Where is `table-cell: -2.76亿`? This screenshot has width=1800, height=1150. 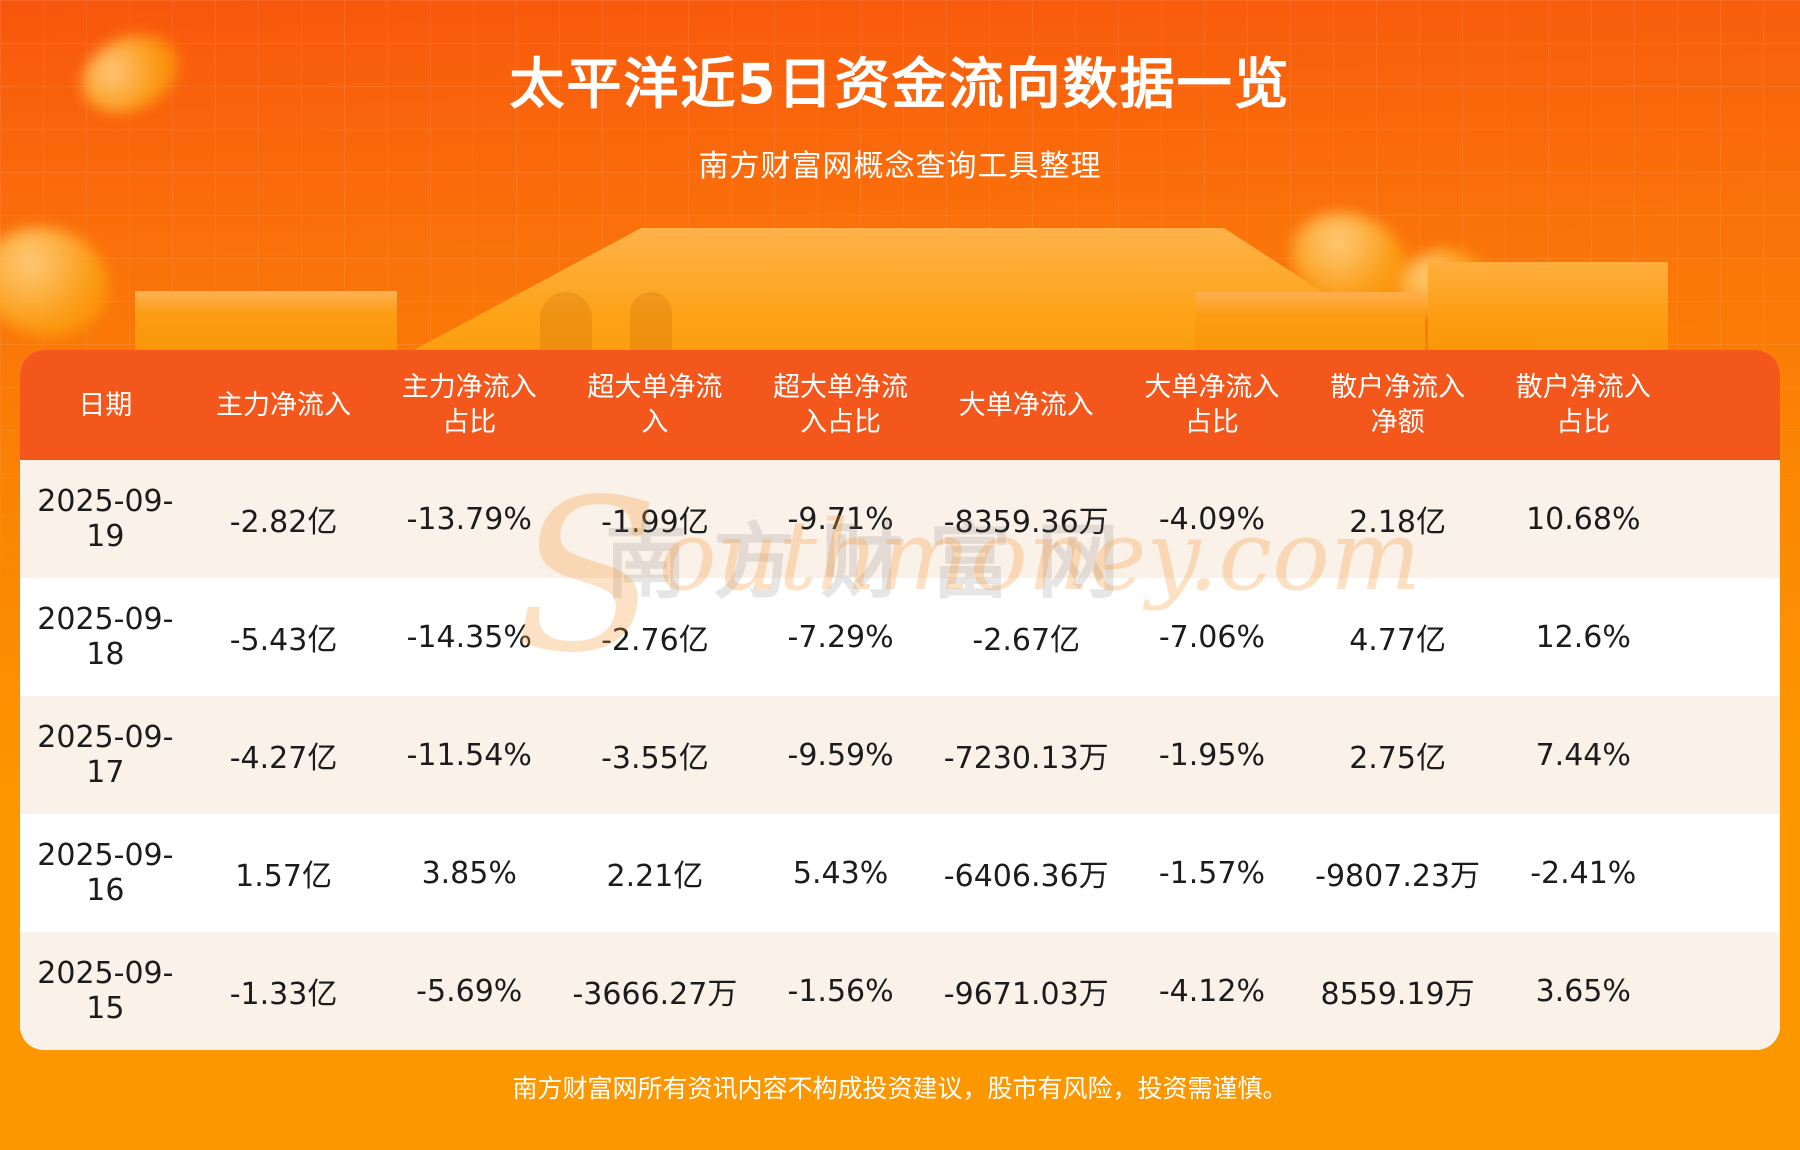 table-cell: -2.76亿 is located at coordinates (655, 637).